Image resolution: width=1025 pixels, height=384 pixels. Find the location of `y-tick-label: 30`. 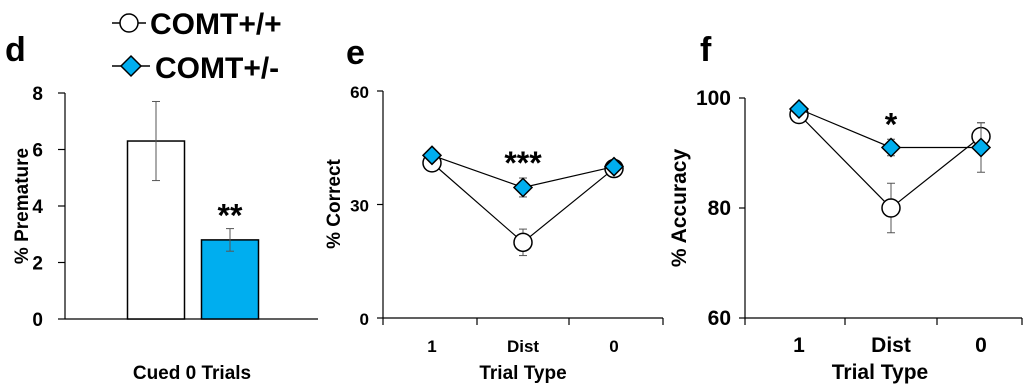

y-tick-label: 30 is located at coordinates (359, 206).